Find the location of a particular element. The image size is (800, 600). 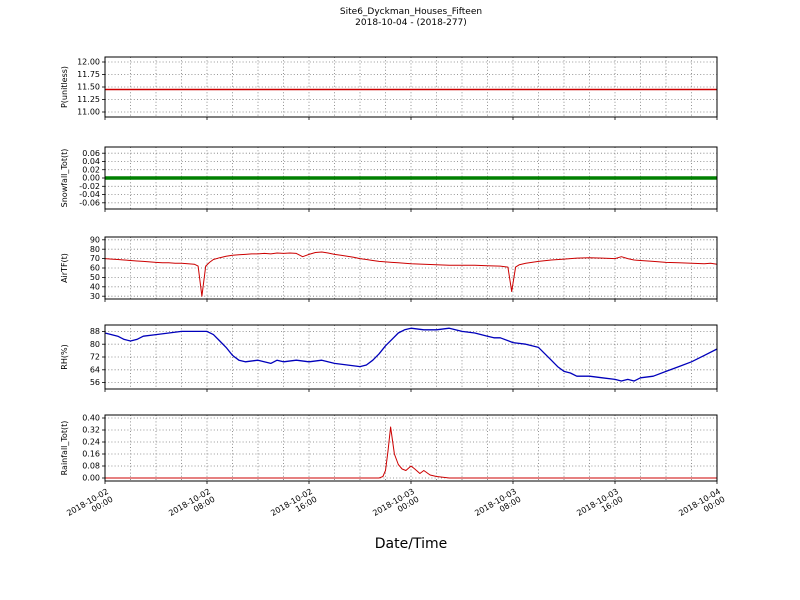

x-tick-label: 2018-10-0300:00 is located at coordinates (395, 506).